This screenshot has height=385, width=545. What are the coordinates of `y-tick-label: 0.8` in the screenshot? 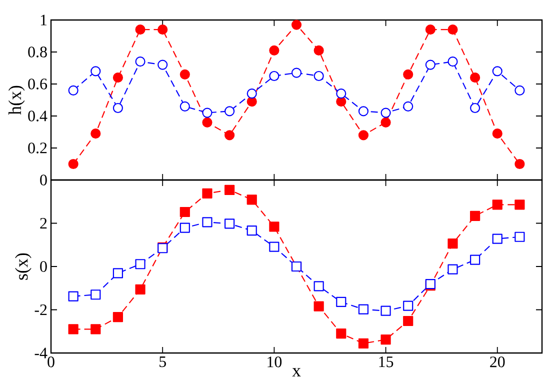 It's located at (37, 52).